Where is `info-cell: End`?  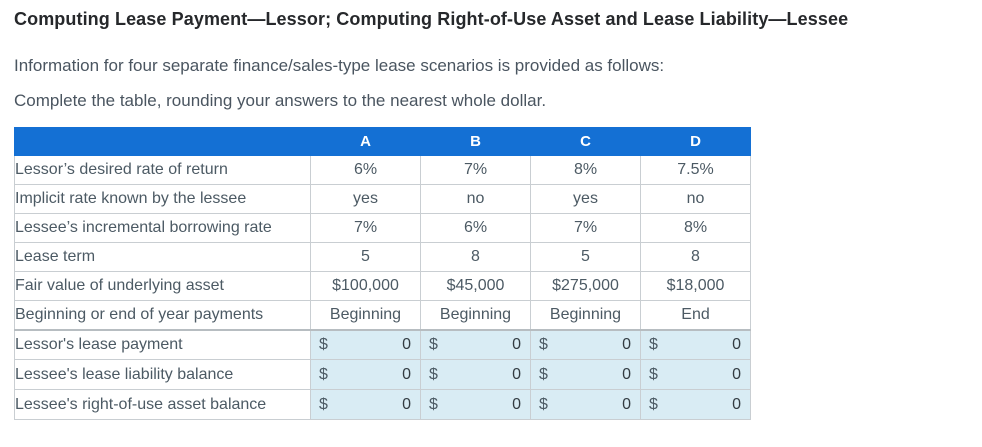 info-cell: End is located at coordinates (695, 315).